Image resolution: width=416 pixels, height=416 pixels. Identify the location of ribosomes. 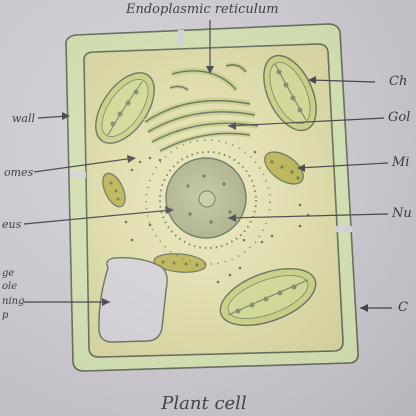
(217, 217).